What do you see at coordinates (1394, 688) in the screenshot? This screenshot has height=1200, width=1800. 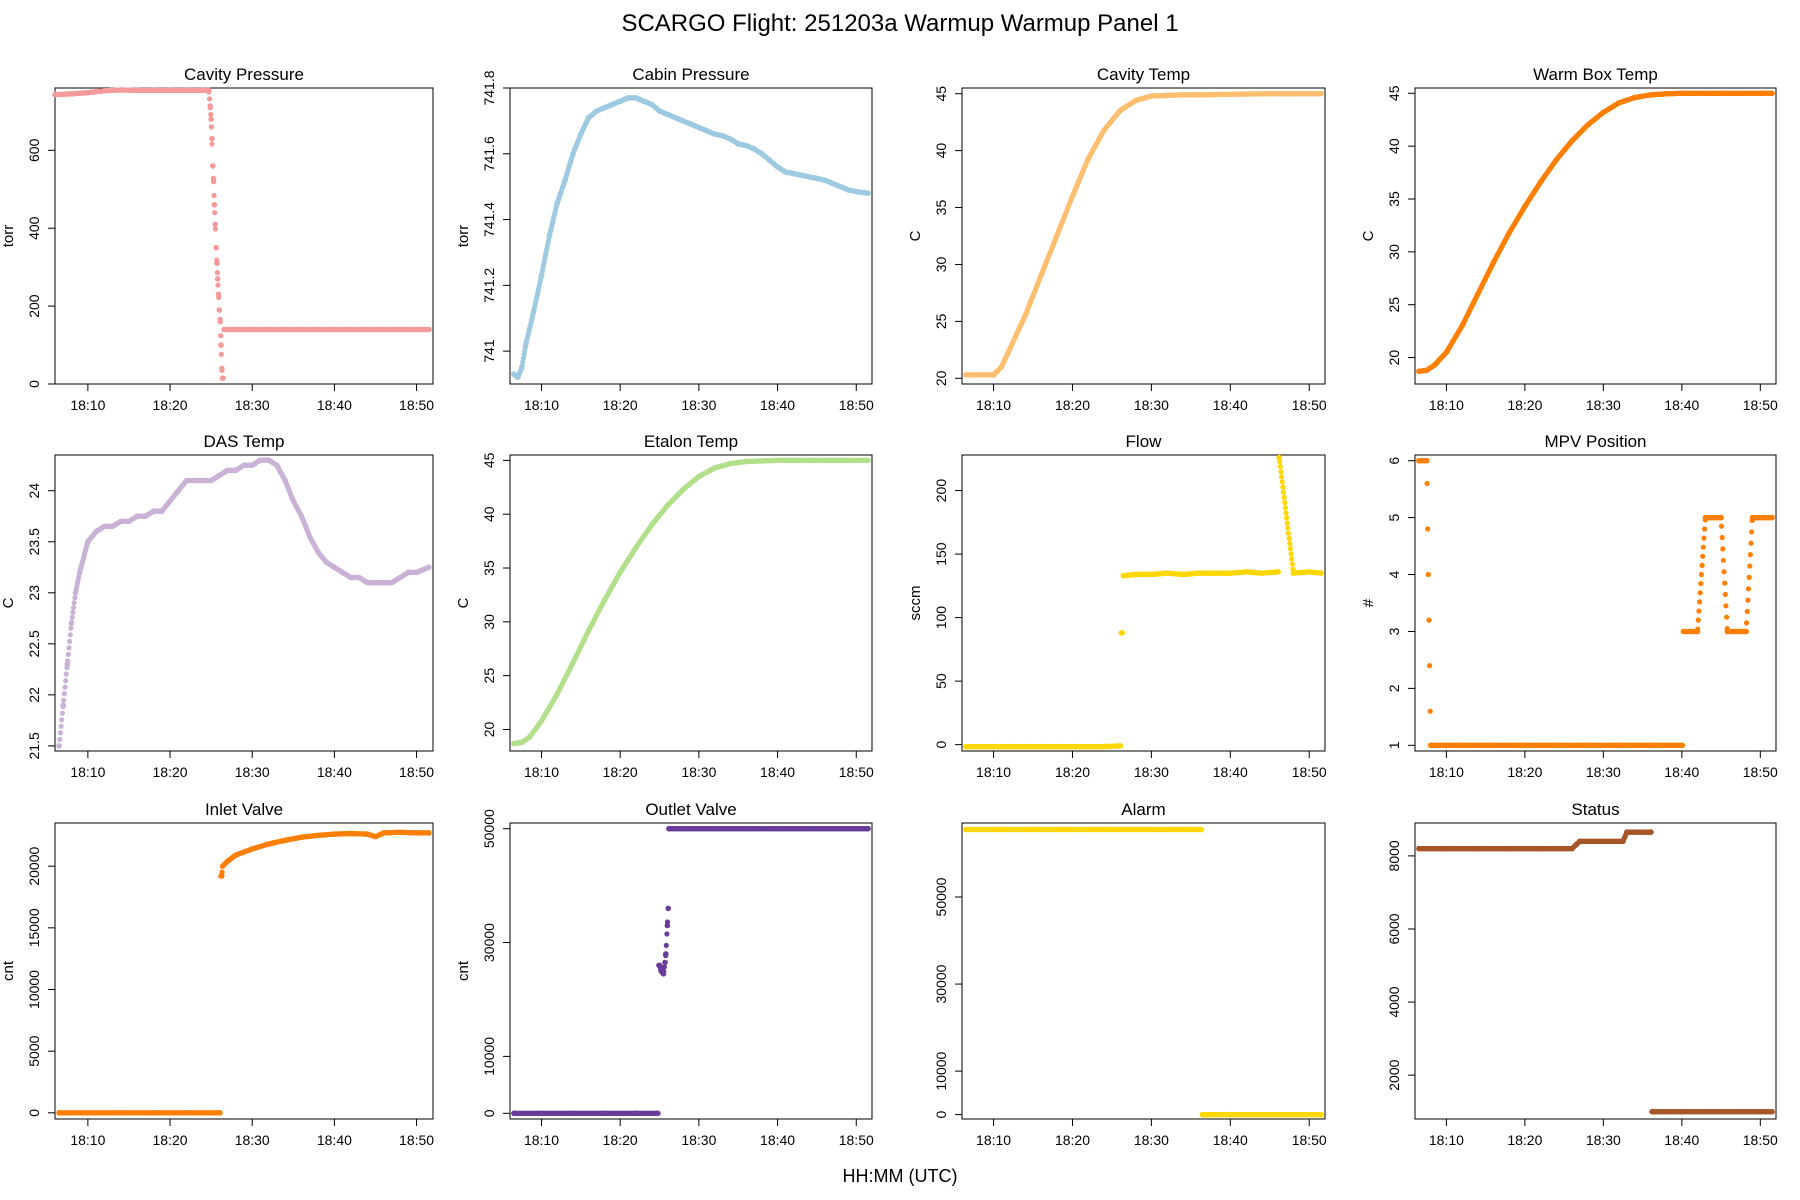 I see `y-tick-label: 2` at bounding box center [1394, 688].